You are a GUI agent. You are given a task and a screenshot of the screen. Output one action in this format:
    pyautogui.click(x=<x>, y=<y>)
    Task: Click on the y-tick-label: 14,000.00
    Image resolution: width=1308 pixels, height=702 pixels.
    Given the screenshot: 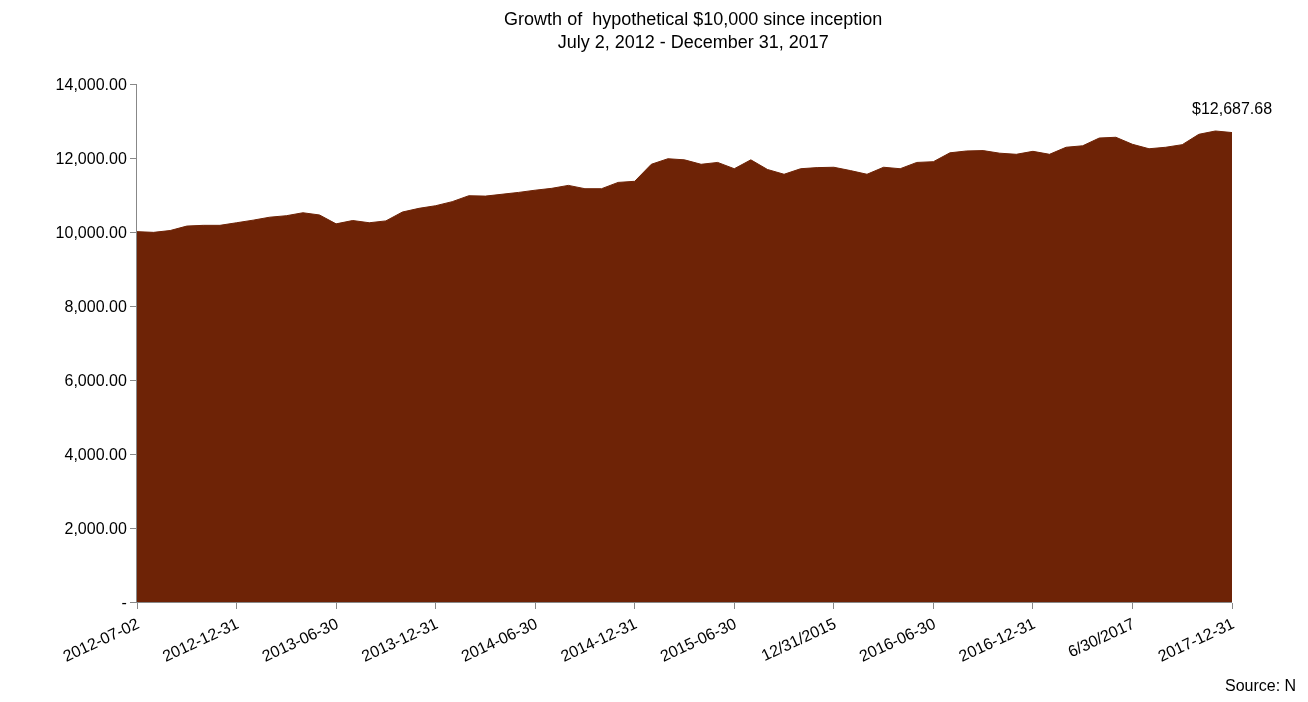 What is the action you would take?
    pyautogui.click(x=91, y=84)
    